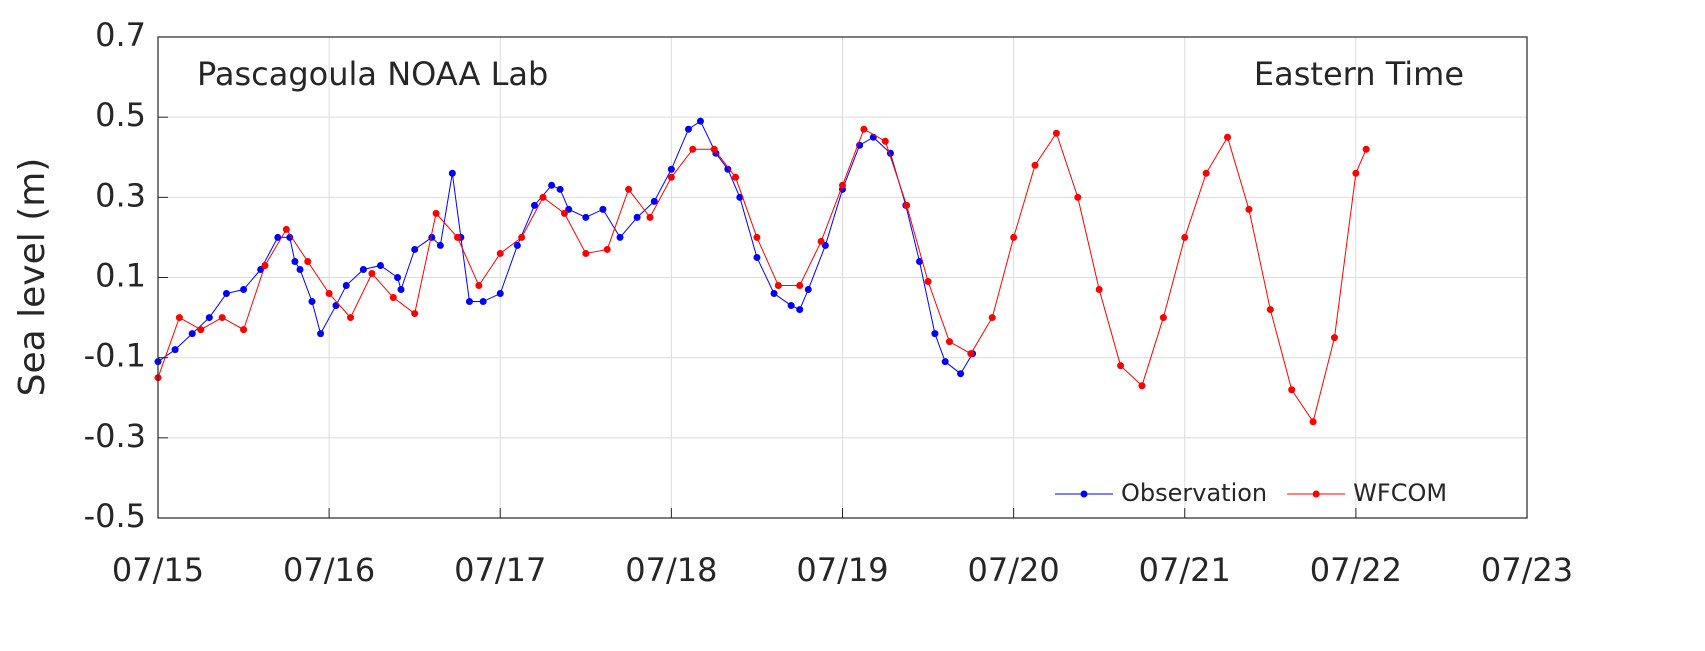  I want to click on x-tick-label: 07/20, so click(1014, 570).